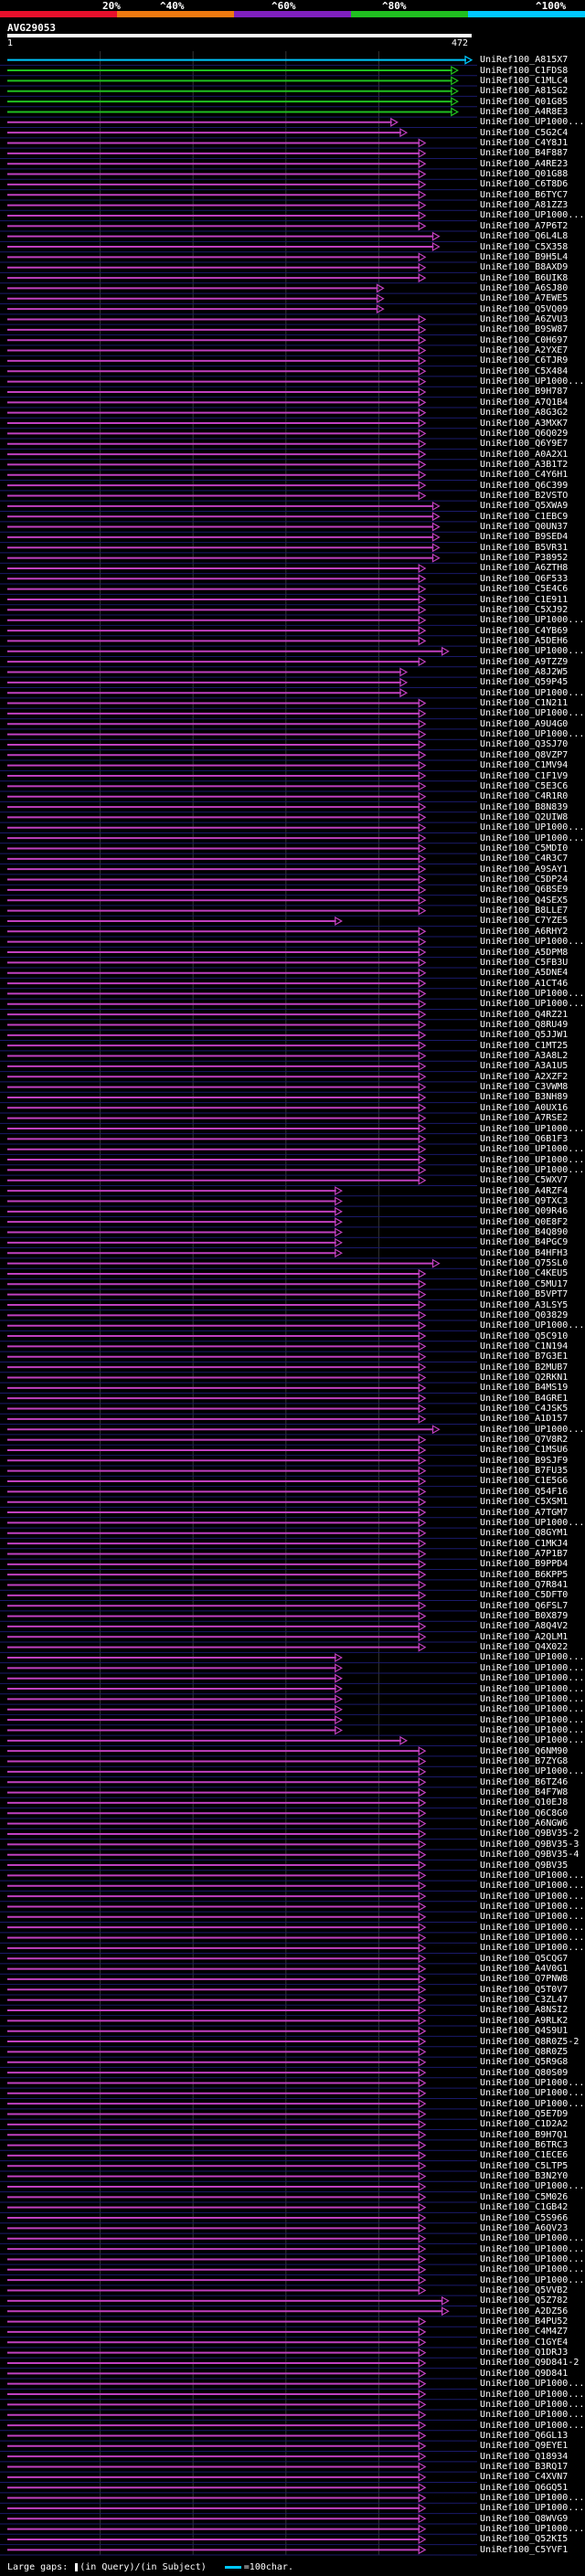 This screenshot has width=585, height=2576. I want to click on hit-label: UniRef100_C4Y8J1, so click(524, 142).